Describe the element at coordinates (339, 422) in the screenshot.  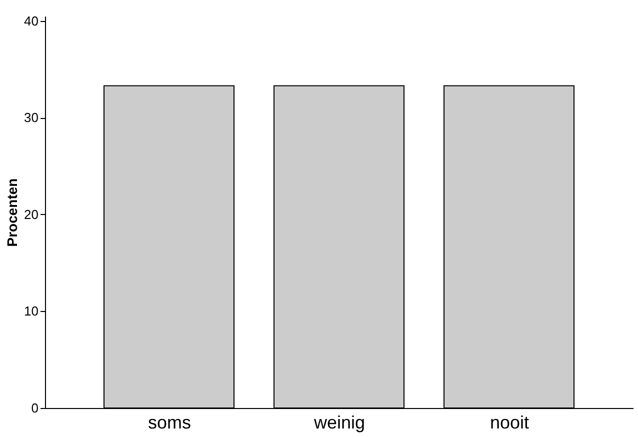
I see `x-tick-label: weinig` at that location.